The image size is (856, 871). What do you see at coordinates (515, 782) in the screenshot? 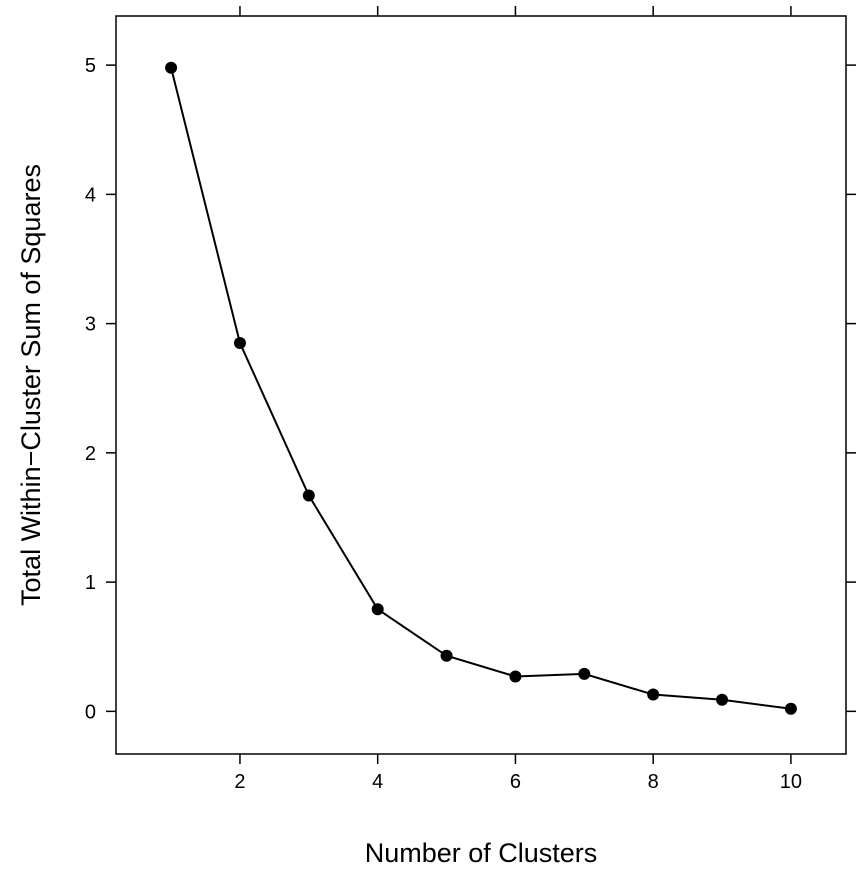
I see `x-tick-label: 6` at bounding box center [515, 782].